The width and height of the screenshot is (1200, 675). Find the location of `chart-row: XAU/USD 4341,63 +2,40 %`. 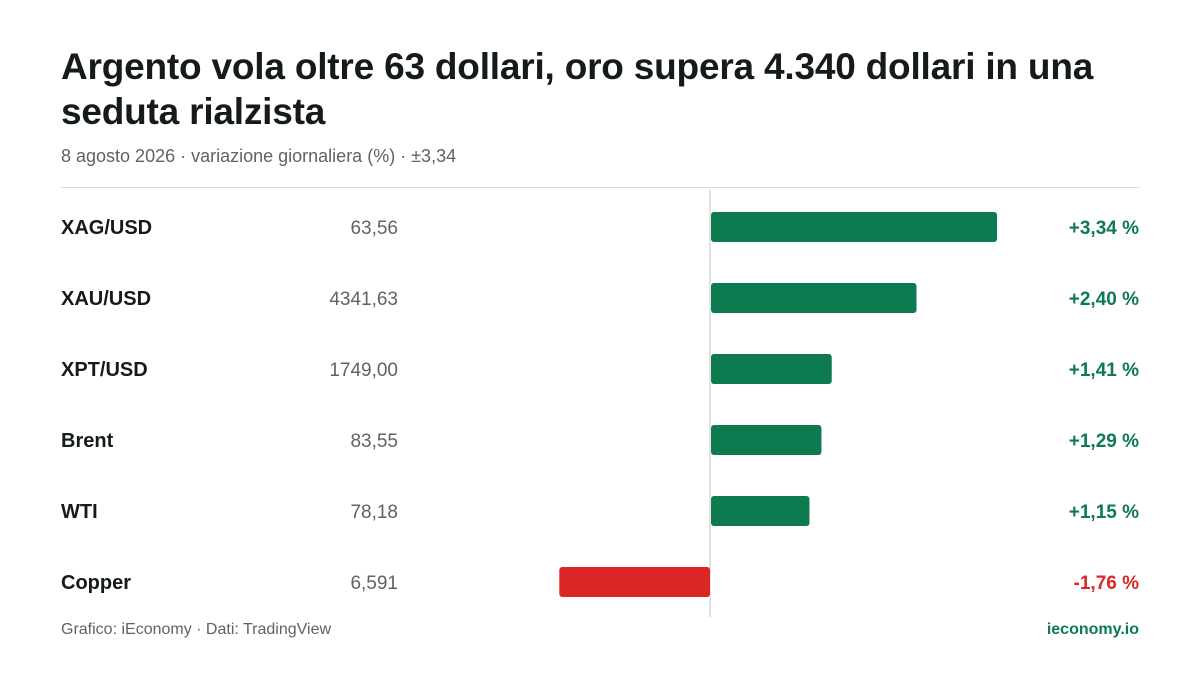

chart-row: XAU/USD 4341,63 +2,40 % is located at coordinates (600, 298).